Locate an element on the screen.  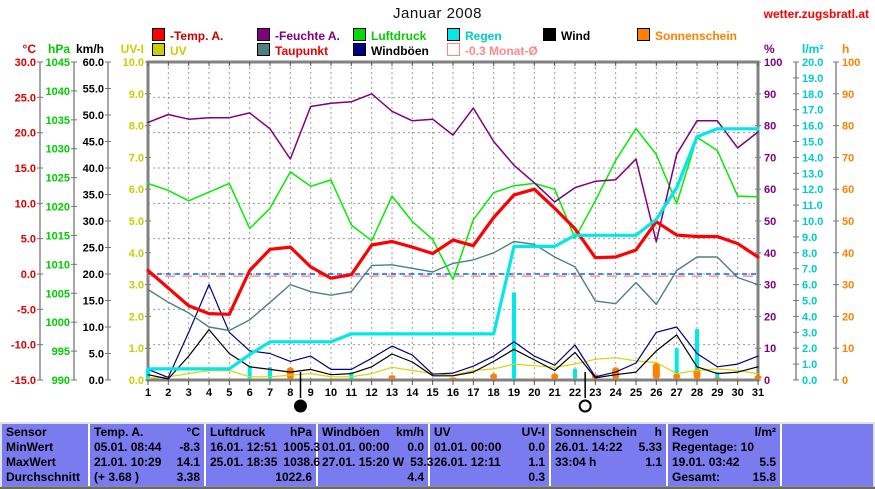
max-row: 26.01. 12:11 1.1 is located at coordinates (489, 462).